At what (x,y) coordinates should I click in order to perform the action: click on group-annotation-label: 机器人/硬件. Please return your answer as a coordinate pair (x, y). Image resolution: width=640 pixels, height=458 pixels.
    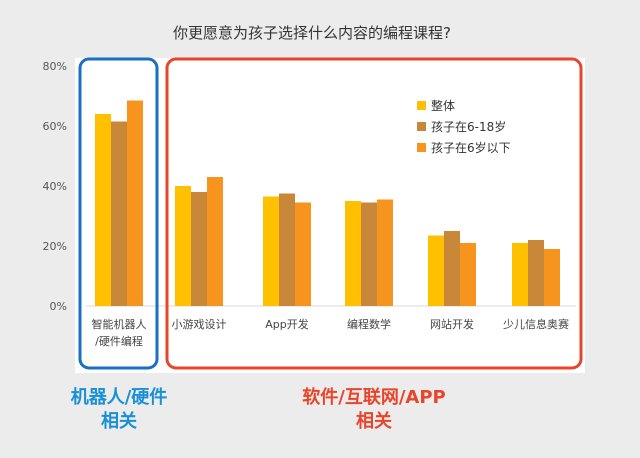
    Looking at the image, I should click on (119, 397).